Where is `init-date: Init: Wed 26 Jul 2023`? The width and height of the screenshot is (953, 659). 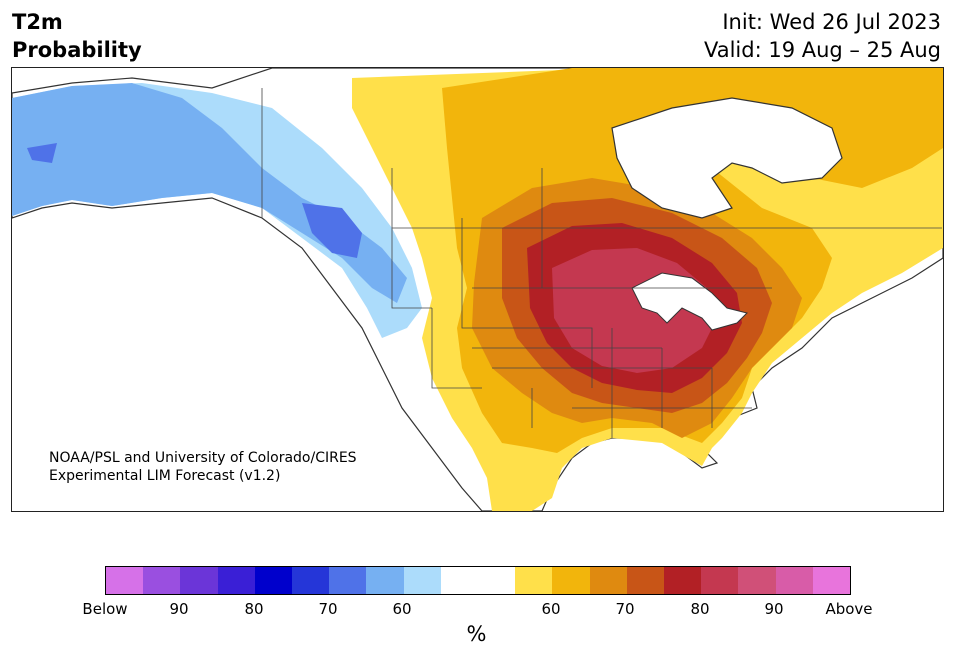 init-date: Init: Wed 26 Jul 2023 is located at coordinates (831, 22).